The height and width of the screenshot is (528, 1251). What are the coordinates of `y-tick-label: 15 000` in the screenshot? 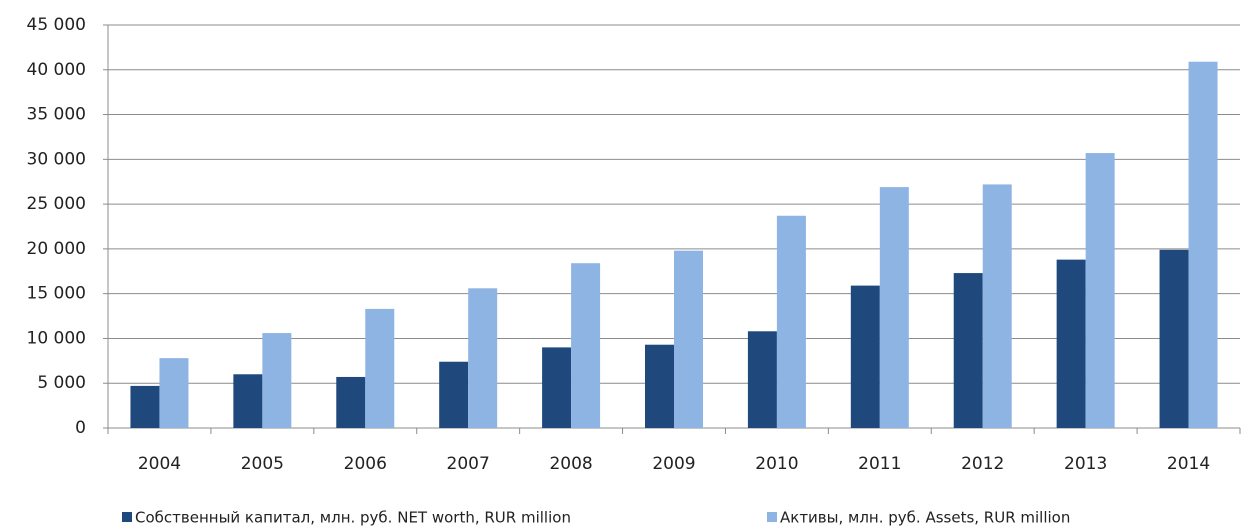 It's located at (56, 294).